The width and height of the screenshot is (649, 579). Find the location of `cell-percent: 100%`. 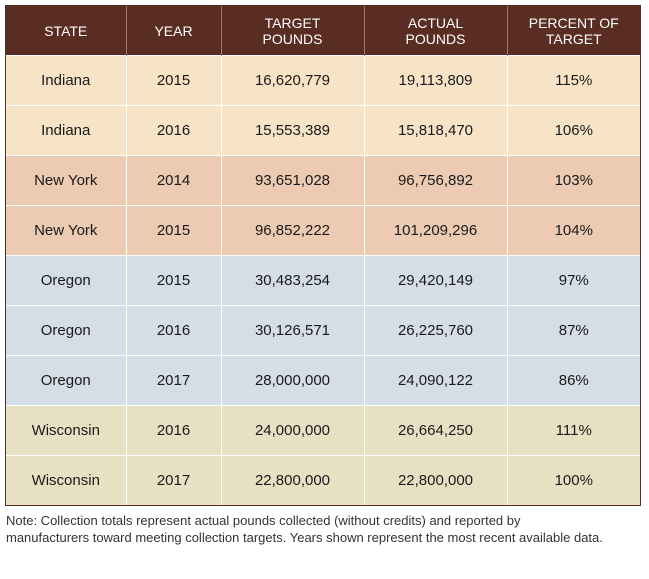

cell-percent: 100% is located at coordinates (573, 480).